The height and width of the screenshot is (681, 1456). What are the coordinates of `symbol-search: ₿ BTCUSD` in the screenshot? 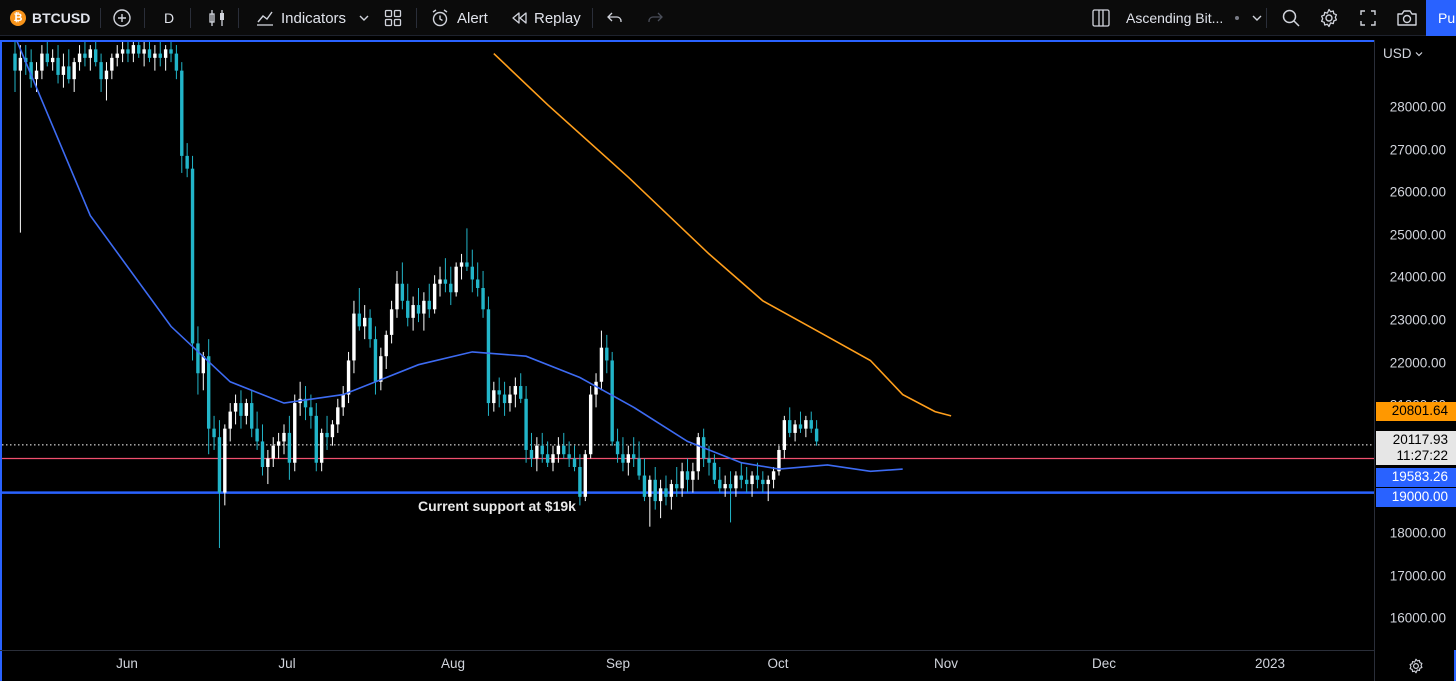 It's located at (50, 18).